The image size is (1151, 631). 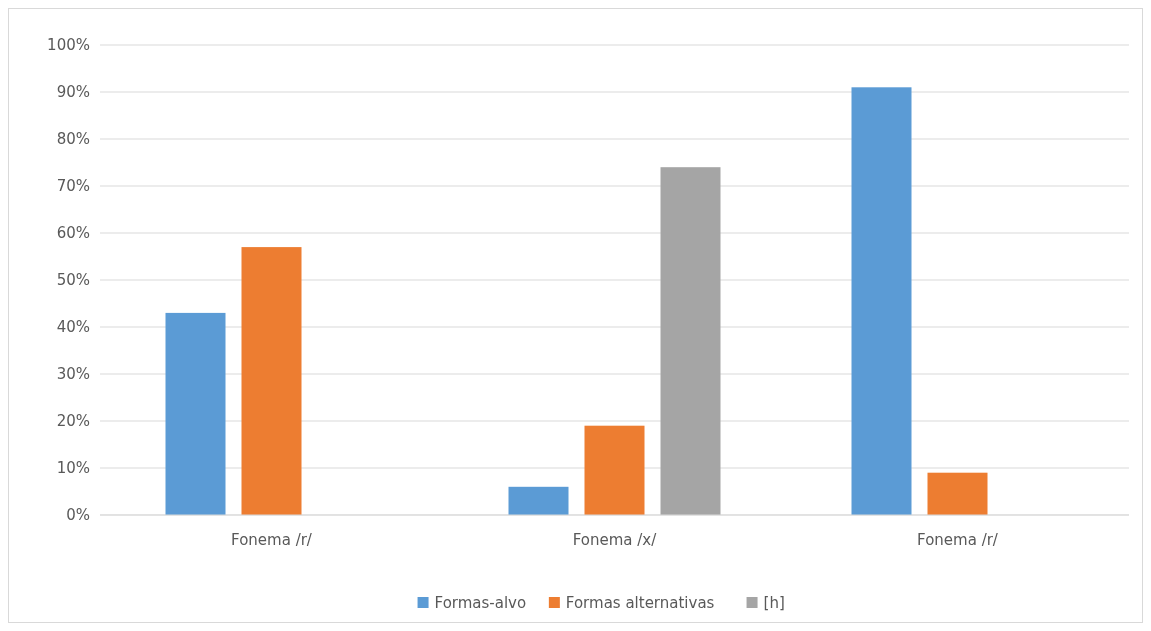 I want to click on legend-label: Formas alternativas, so click(x=640, y=603).